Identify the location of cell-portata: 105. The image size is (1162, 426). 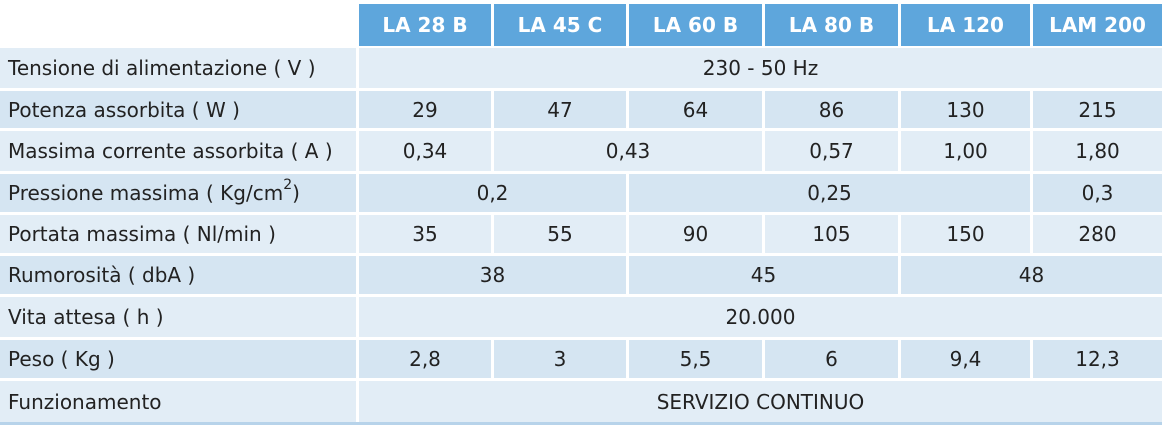
(831, 234).